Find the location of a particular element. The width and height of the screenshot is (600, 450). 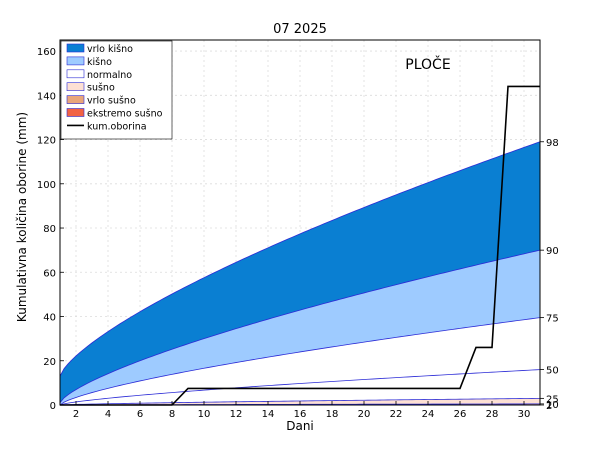

legend-label-vrlo-kišno: vrlo kišno is located at coordinates (110, 49).